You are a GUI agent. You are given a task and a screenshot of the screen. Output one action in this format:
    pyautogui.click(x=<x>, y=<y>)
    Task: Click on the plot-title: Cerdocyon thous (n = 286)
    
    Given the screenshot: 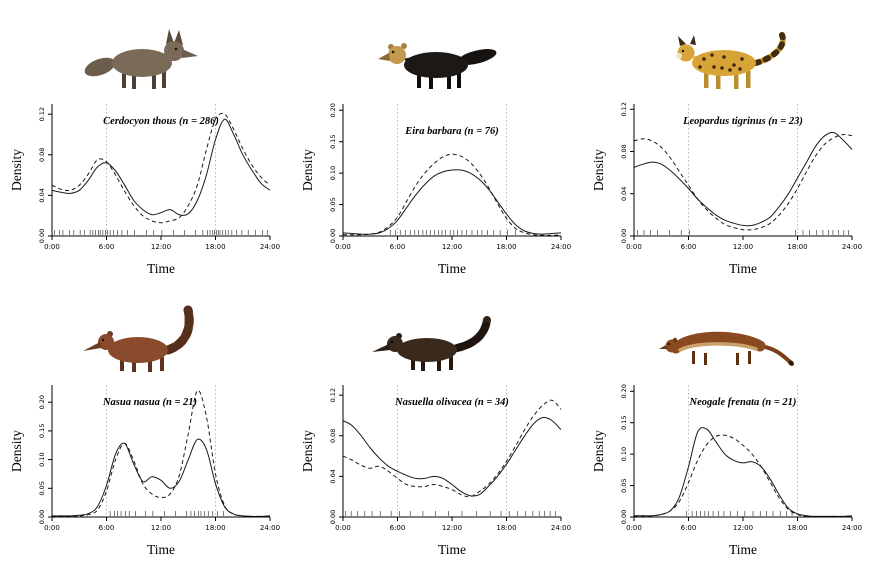 What is the action you would take?
    pyautogui.click(x=161, y=121)
    